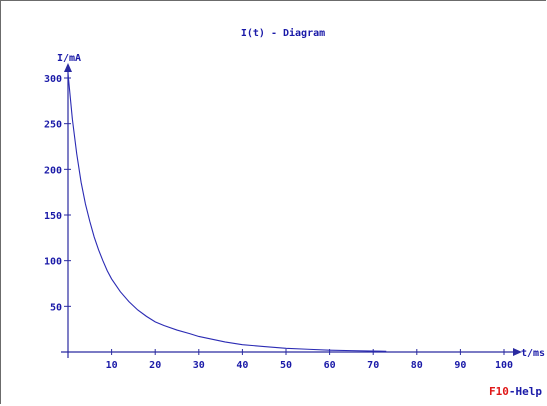  What do you see at coordinates (53, 216) in the screenshot?
I see `y-tick-label-150: 150` at bounding box center [53, 216].